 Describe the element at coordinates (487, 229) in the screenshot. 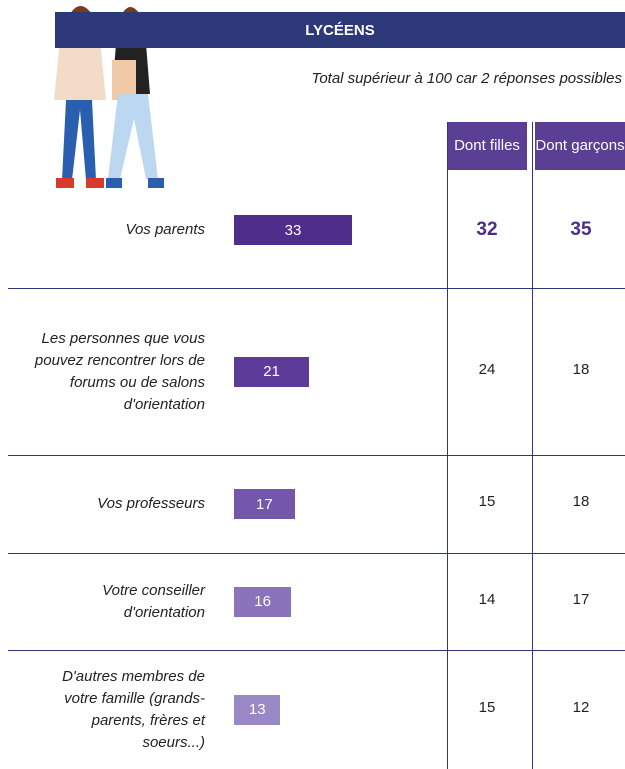

I see `girls-value: 32` at that location.